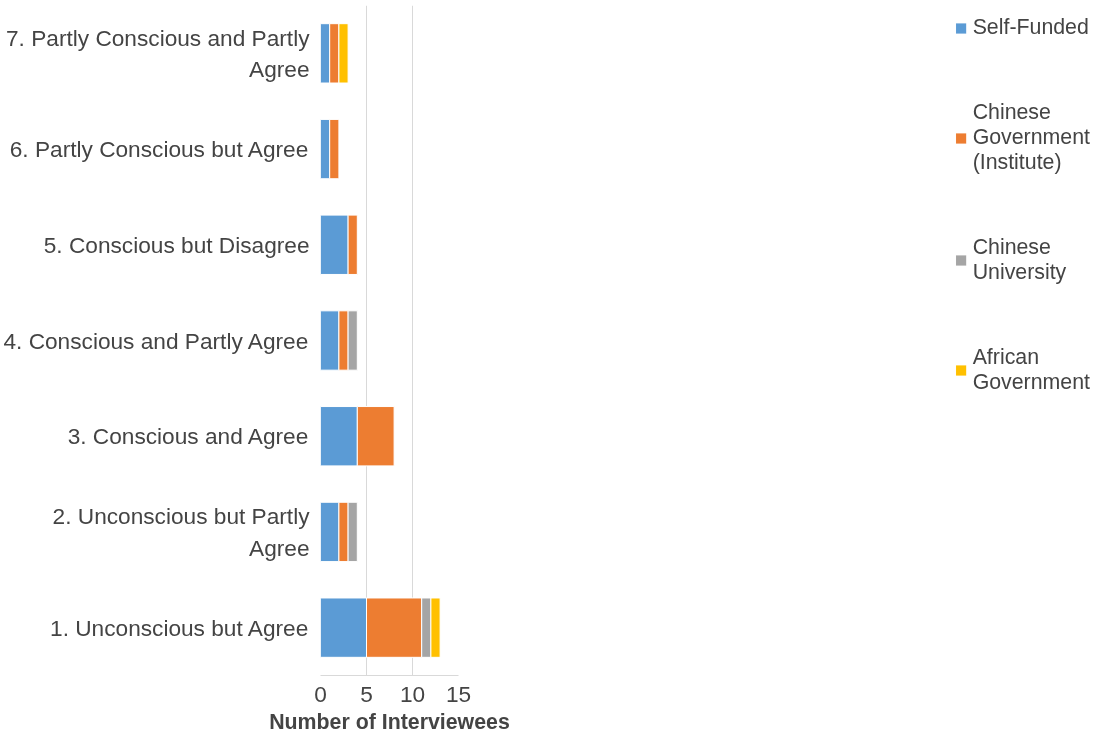 Image resolution: width=1106 pixels, height=742 pixels. Describe the element at coordinates (412, 693) in the screenshot. I see `x-tick-label: 10` at that location.